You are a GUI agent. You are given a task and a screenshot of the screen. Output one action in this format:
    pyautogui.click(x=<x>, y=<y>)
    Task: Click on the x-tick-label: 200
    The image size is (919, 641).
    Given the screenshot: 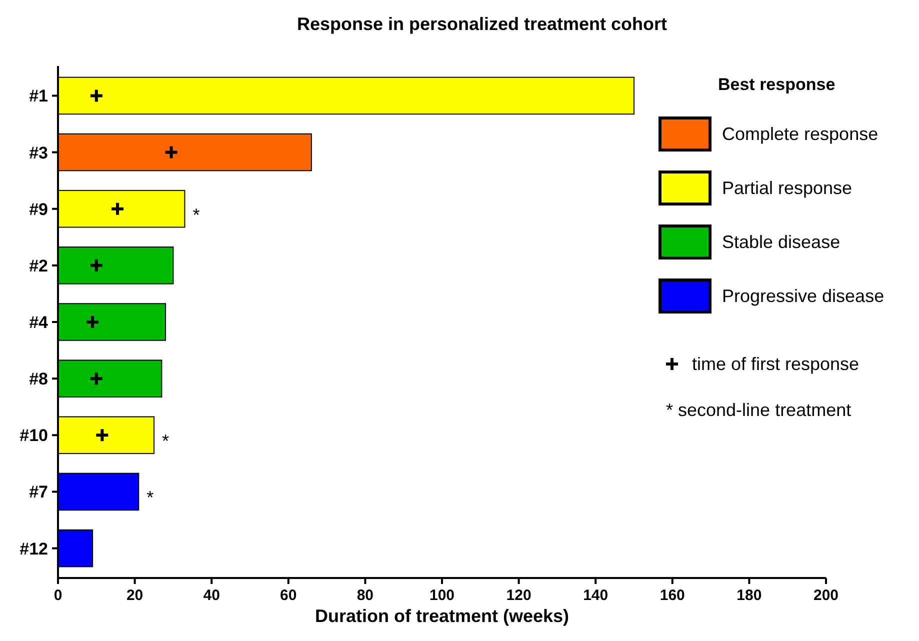 What is the action you would take?
    pyautogui.click(x=826, y=595)
    